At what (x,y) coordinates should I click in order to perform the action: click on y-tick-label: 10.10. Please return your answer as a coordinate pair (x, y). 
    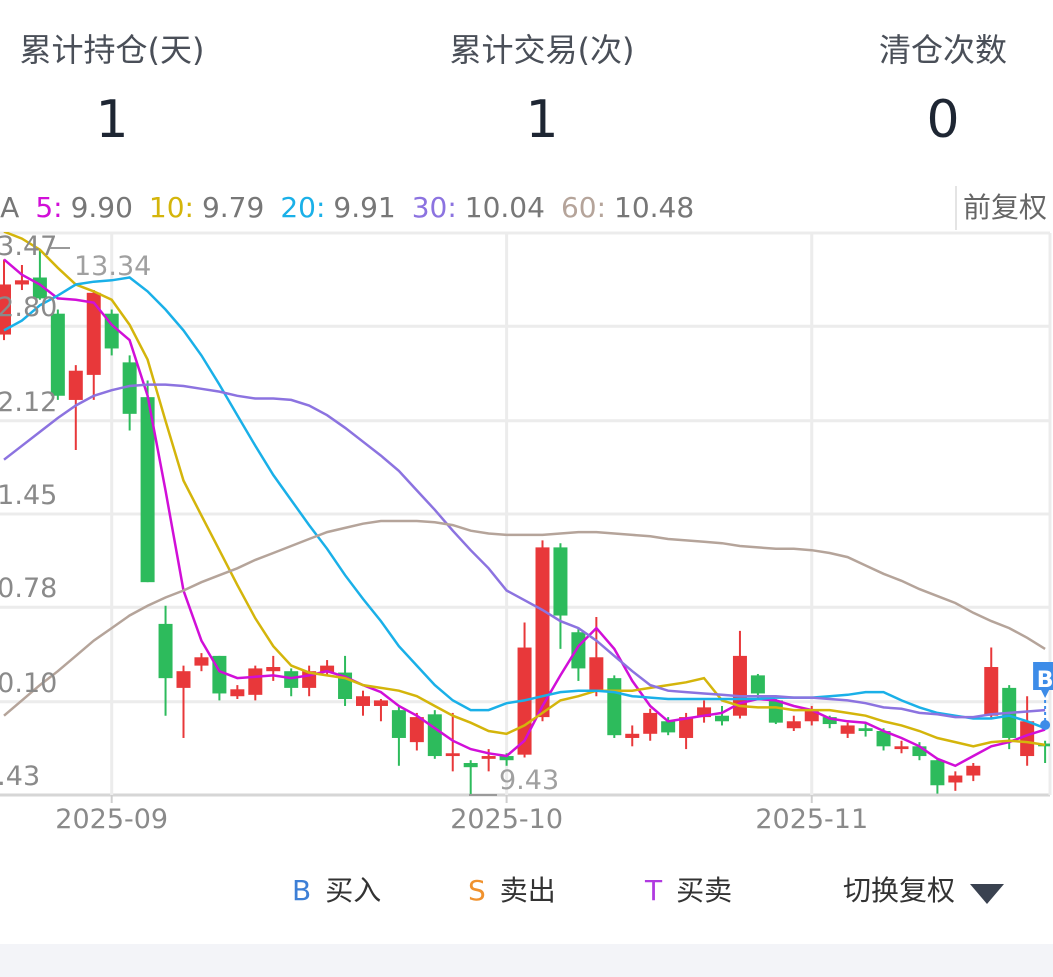
    Looking at the image, I should click on (28, 683).